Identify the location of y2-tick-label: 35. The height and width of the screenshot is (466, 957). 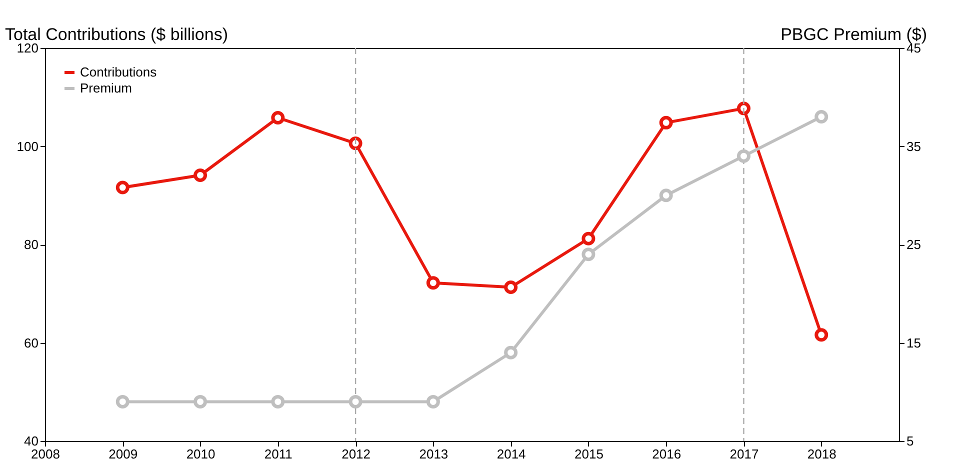
(913, 146).